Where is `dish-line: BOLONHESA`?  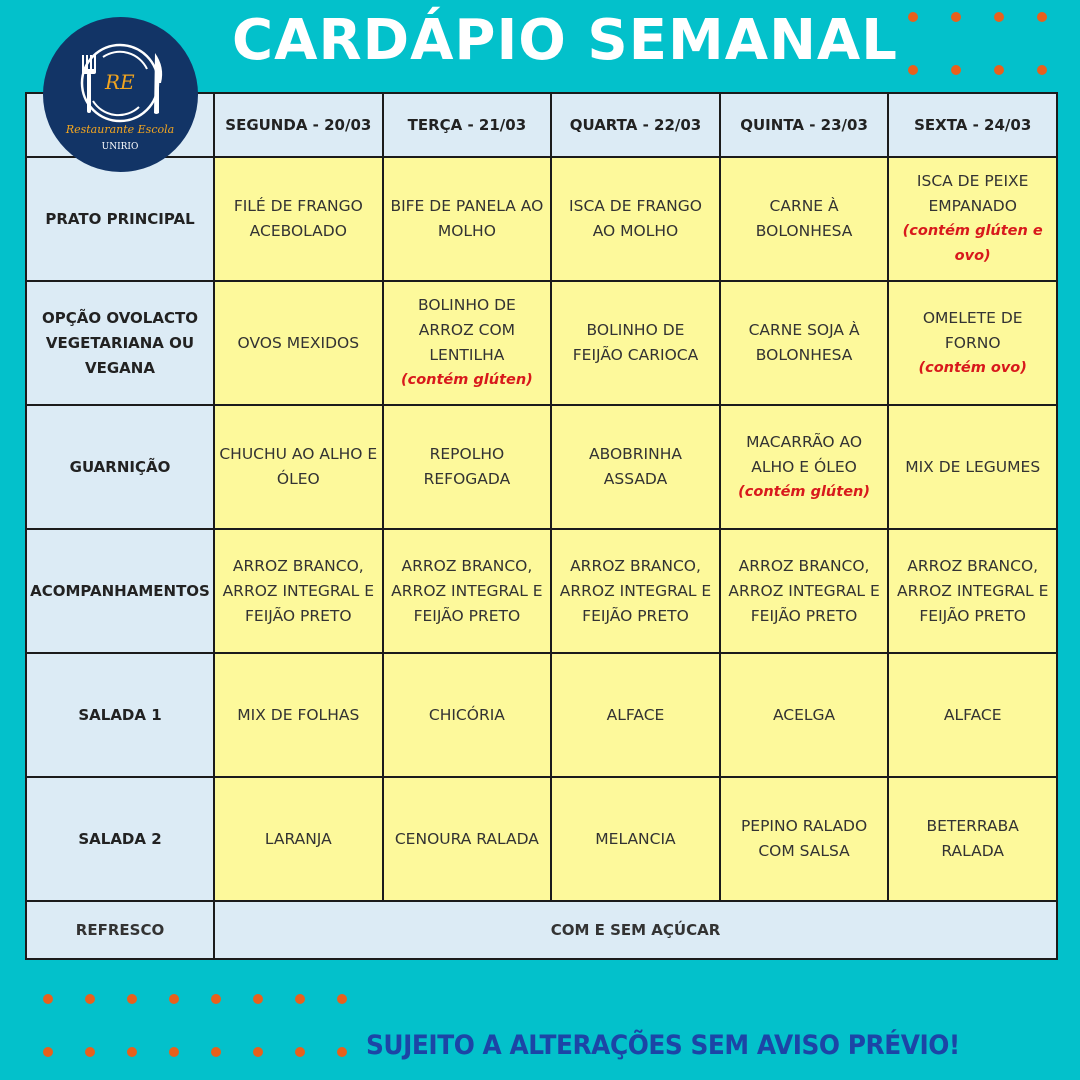 dish-line: BOLONHESA is located at coordinates (804, 355).